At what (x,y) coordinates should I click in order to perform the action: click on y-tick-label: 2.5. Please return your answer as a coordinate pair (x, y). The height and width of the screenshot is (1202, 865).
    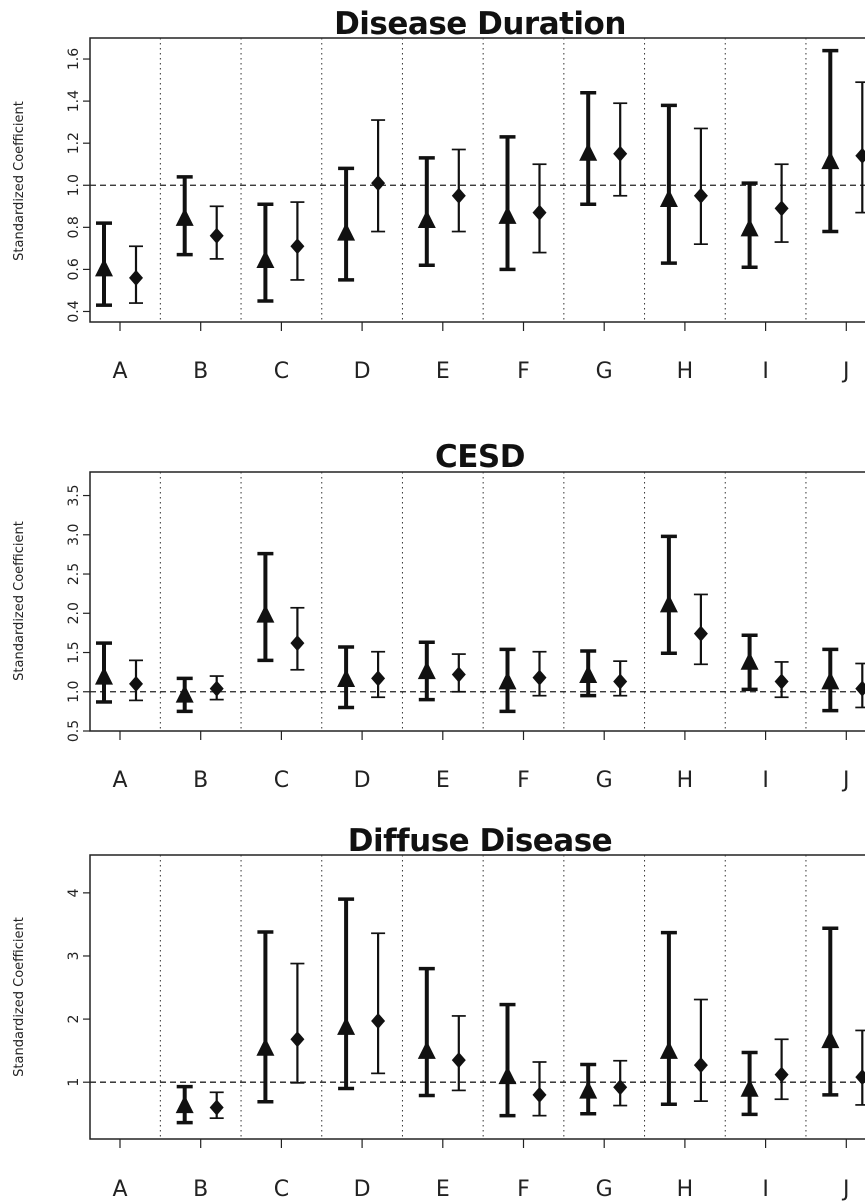
    Looking at the image, I should click on (74, 574).